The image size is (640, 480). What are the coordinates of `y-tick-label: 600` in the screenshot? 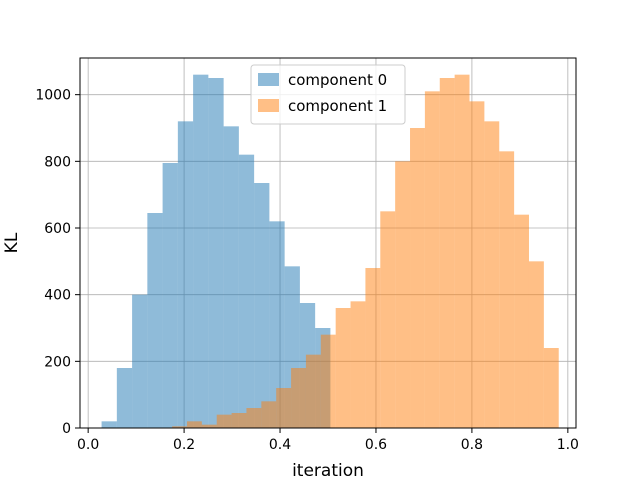 It's located at (57, 229).